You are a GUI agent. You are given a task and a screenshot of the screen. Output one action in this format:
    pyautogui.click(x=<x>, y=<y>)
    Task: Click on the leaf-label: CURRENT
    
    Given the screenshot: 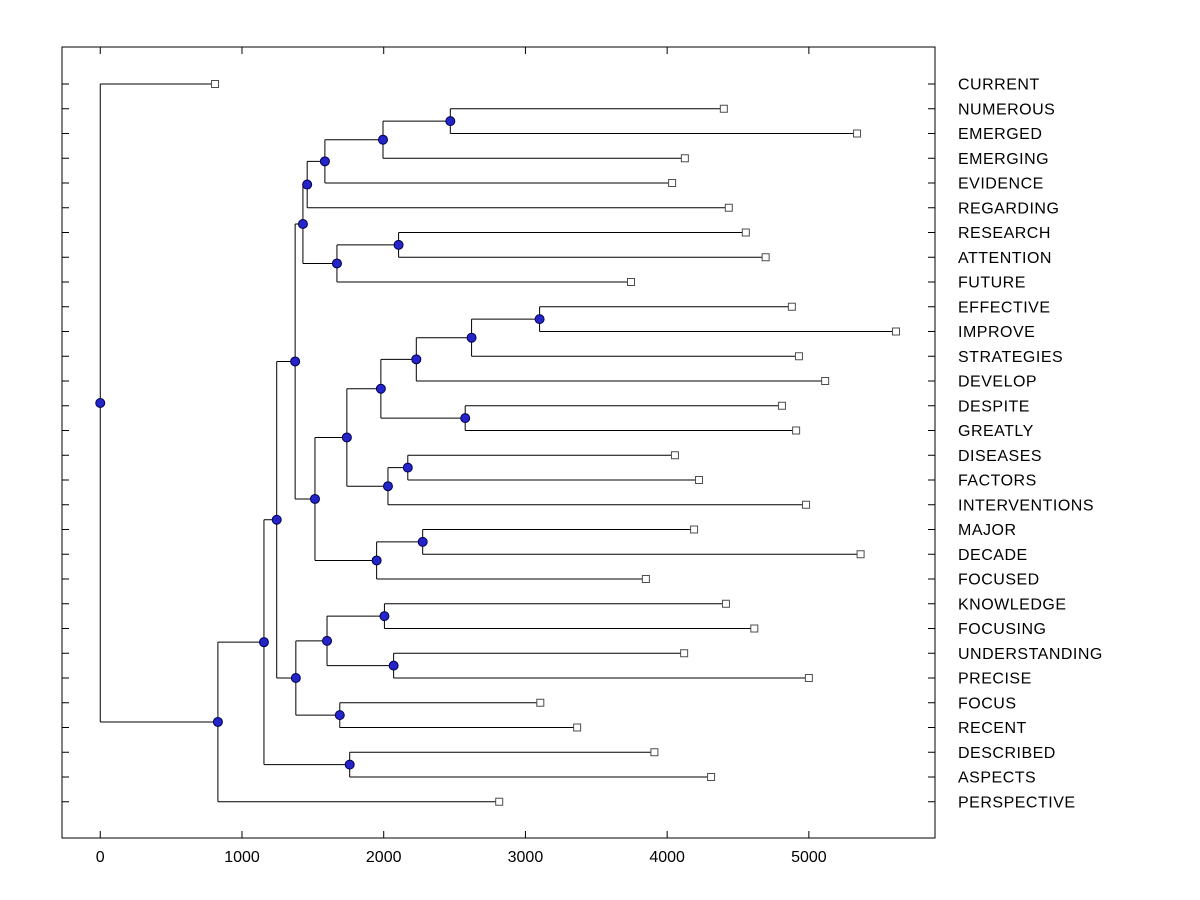 What is the action you would take?
    pyautogui.click(x=999, y=85)
    